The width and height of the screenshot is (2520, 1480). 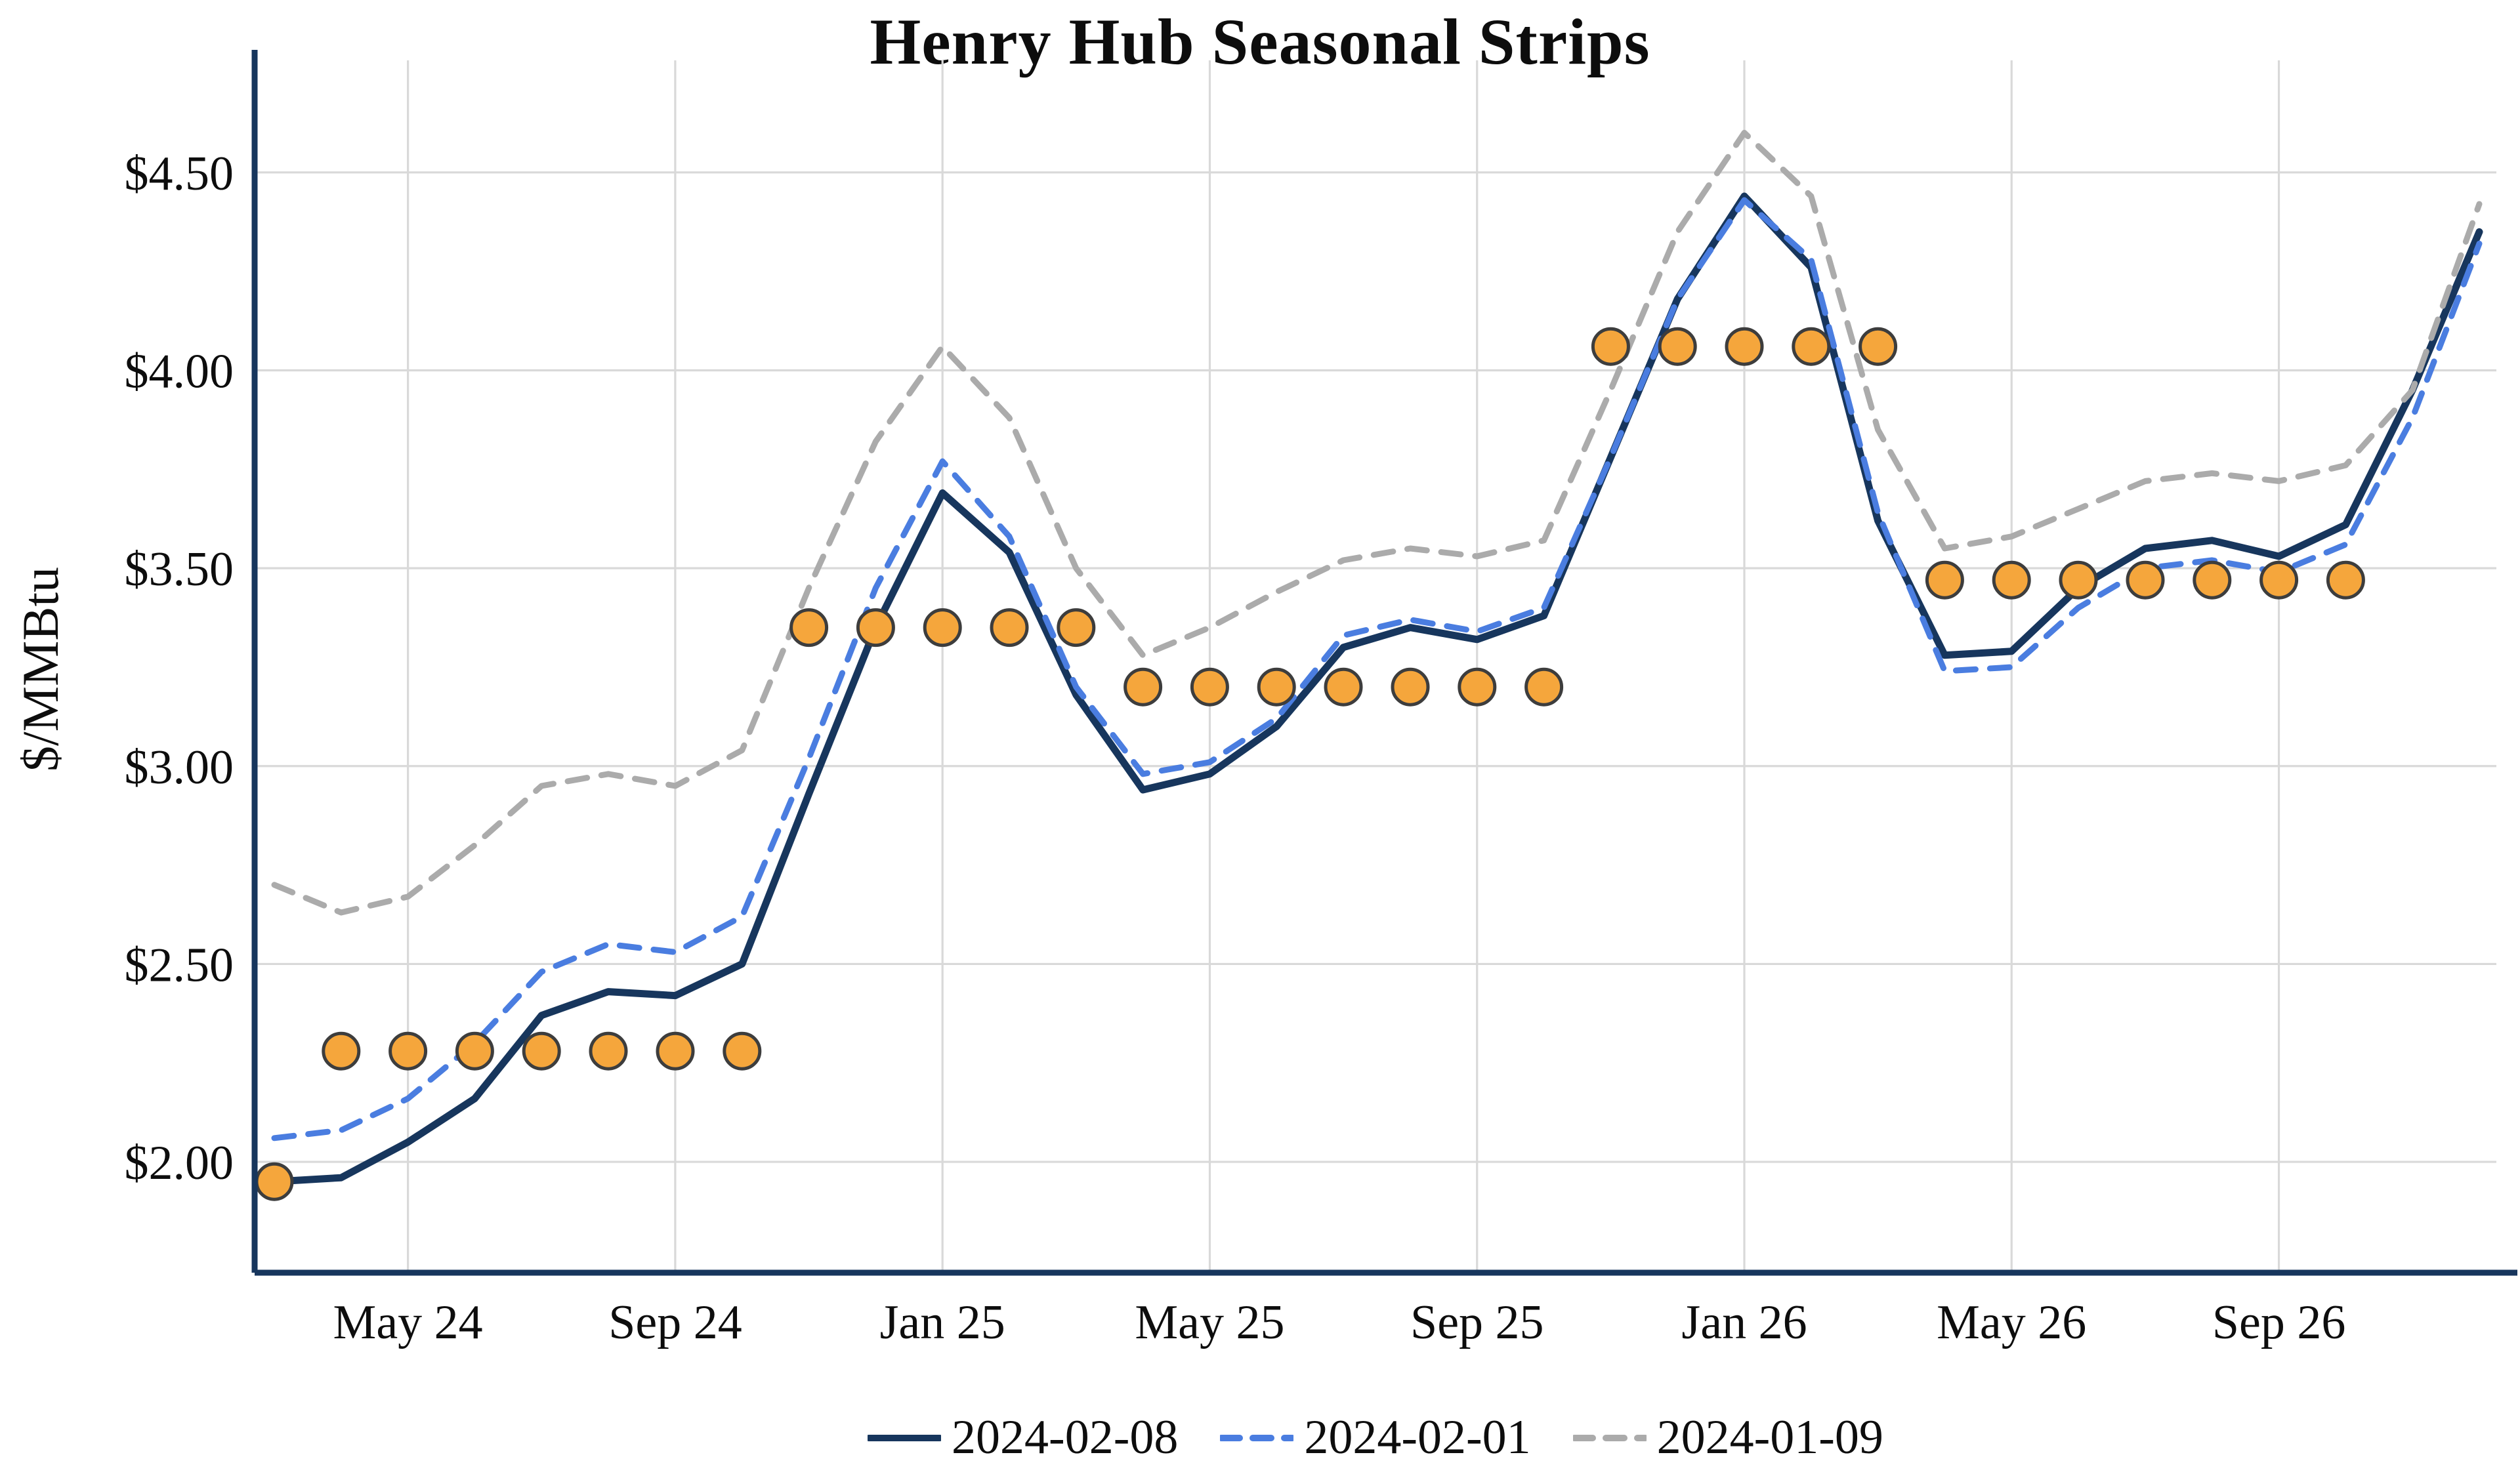 I want to click on legend-item-2024-01-09: 2024-01-09, so click(x=1727, y=1438).